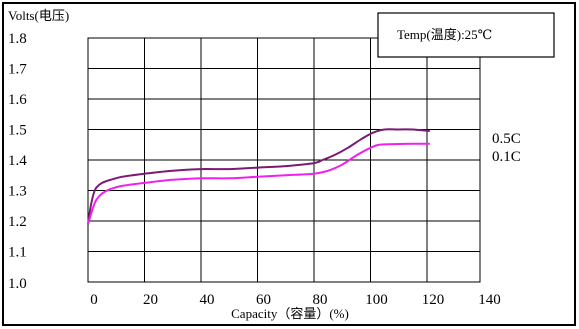  What do you see at coordinates (17, 253) in the screenshot?
I see `y-tick-label: 1.1` at bounding box center [17, 253].